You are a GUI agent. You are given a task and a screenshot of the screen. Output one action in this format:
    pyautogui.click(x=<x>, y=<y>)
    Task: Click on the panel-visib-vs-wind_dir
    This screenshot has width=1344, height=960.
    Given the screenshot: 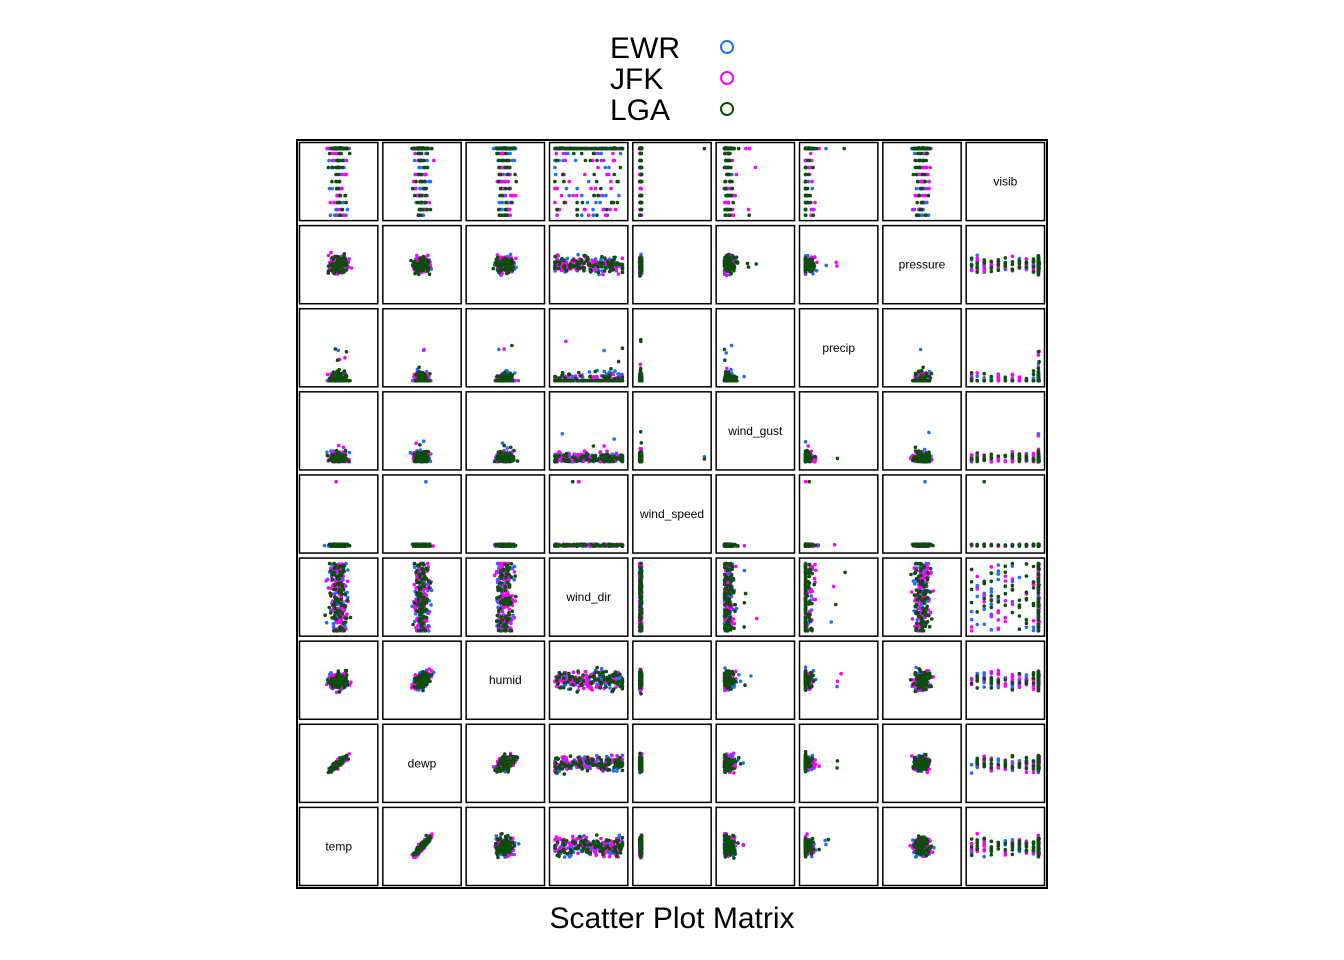 What is the action you would take?
    pyautogui.click(x=588, y=181)
    